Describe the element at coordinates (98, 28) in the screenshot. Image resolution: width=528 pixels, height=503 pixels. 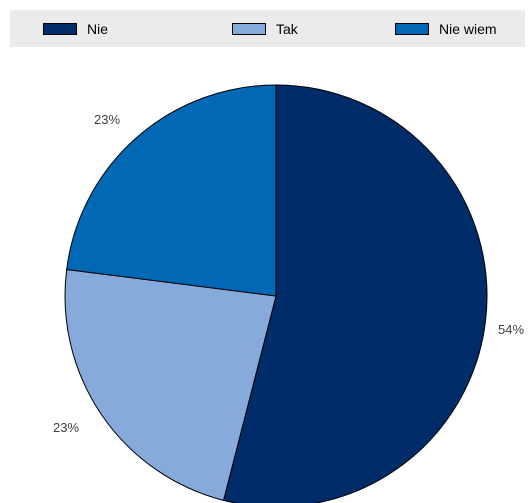
I see `legend-label-nie: Nie` at that location.